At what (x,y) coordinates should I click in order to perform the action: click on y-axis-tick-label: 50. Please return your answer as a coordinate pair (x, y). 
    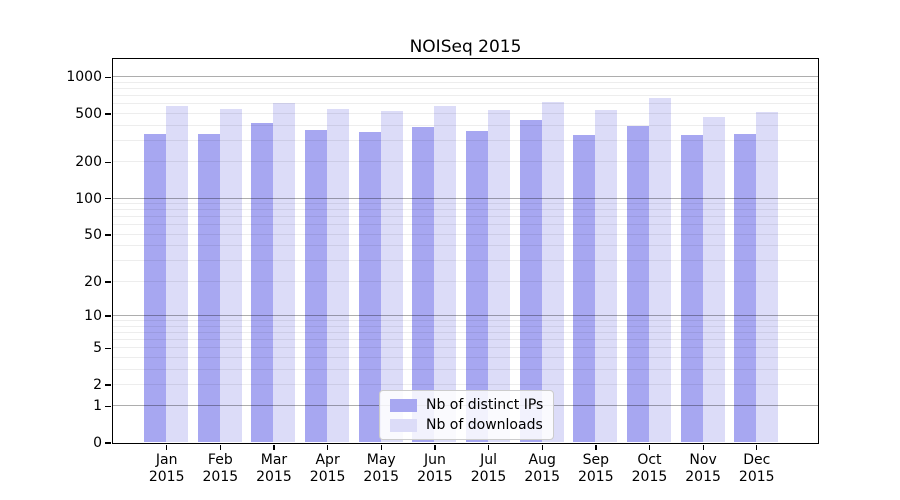
    Looking at the image, I should click on (93, 234).